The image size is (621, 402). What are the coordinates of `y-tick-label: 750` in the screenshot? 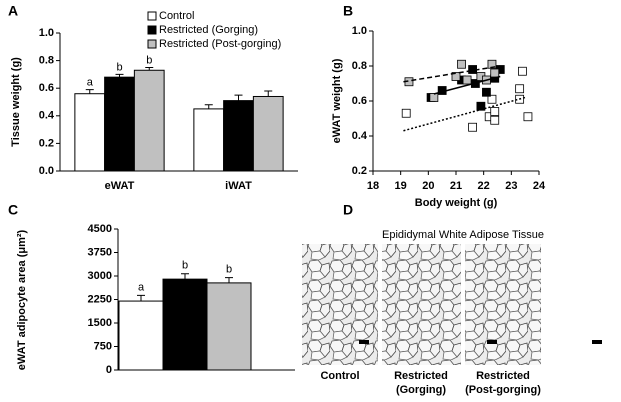 It's located at (103, 346).